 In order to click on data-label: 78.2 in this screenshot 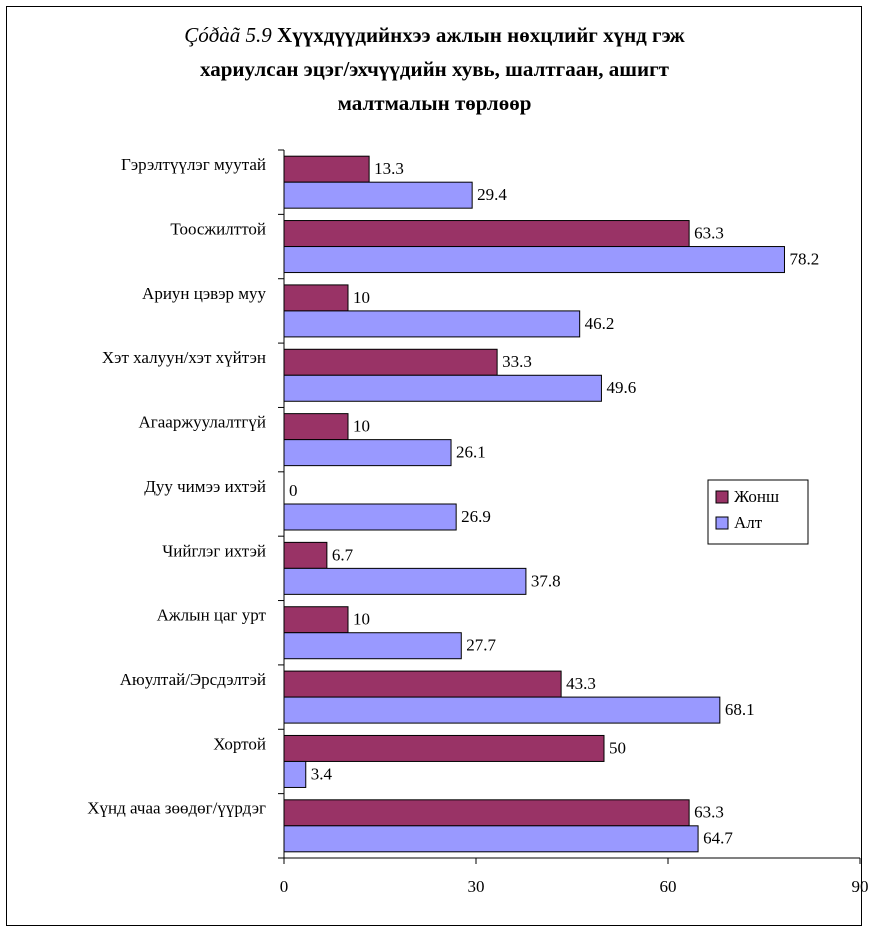, I will do `click(804, 258)`.